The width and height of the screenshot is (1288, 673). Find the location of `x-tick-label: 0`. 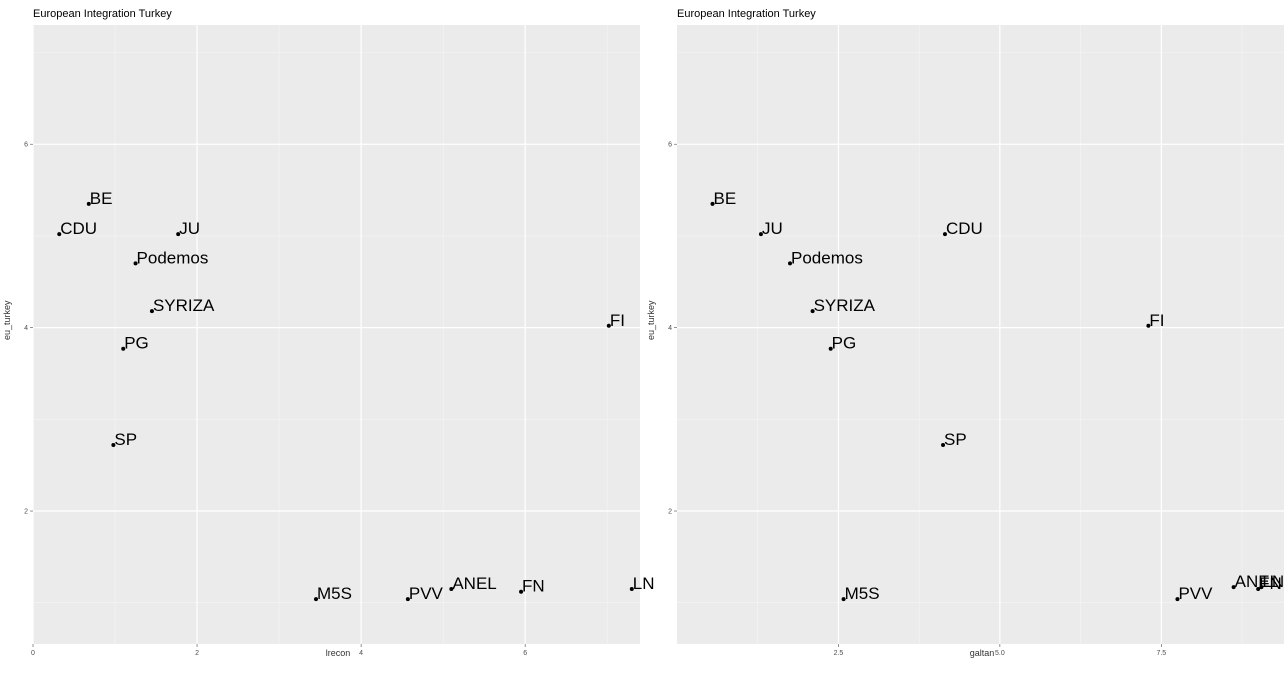

x-tick-label: 0 is located at coordinates (33, 653).